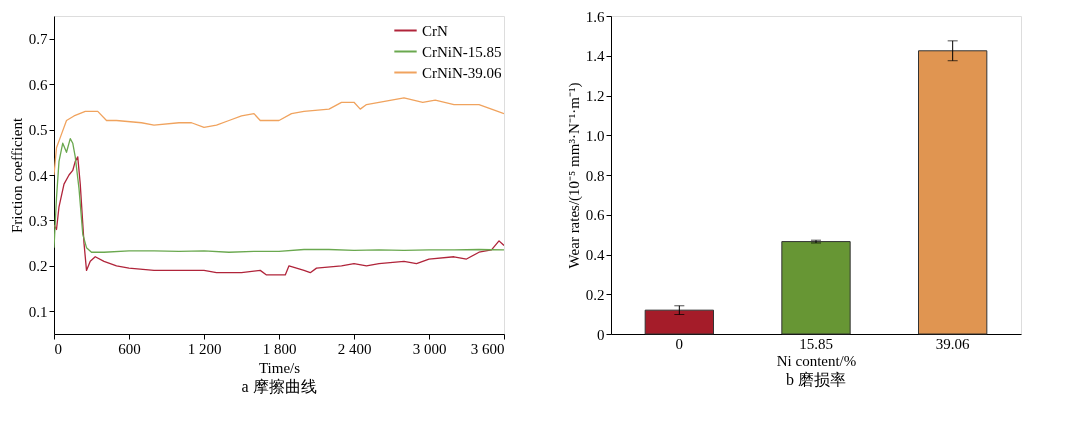 This screenshot has height=425, width=1087. Describe the element at coordinates (487, 348) in the screenshot. I see `x-tick-label: 3 600` at that location.